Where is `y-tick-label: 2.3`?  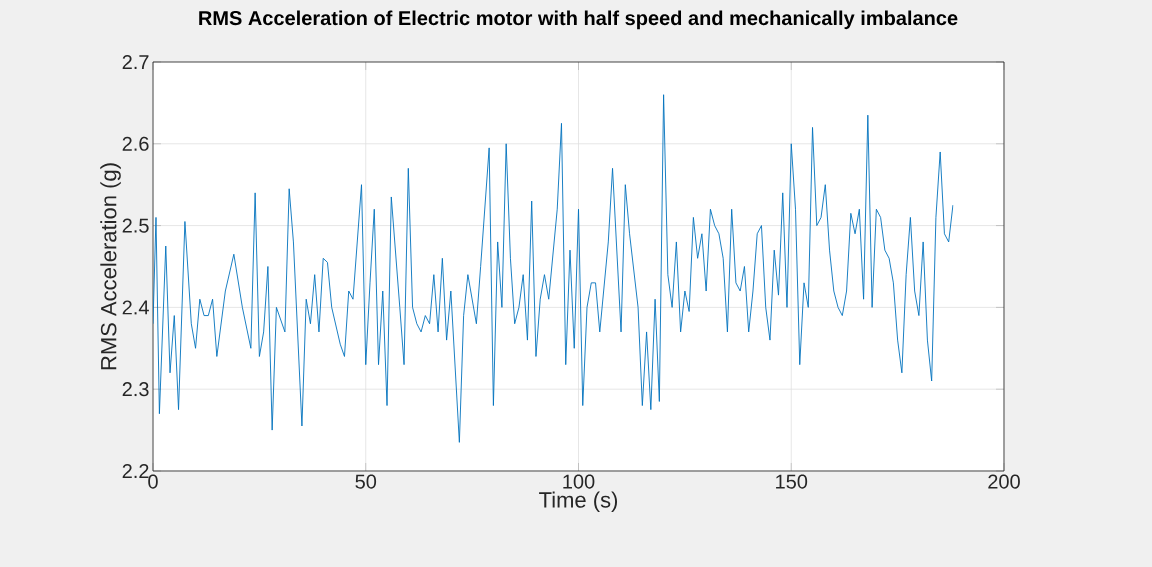 y-tick-label: 2.3 is located at coordinates (135, 389).